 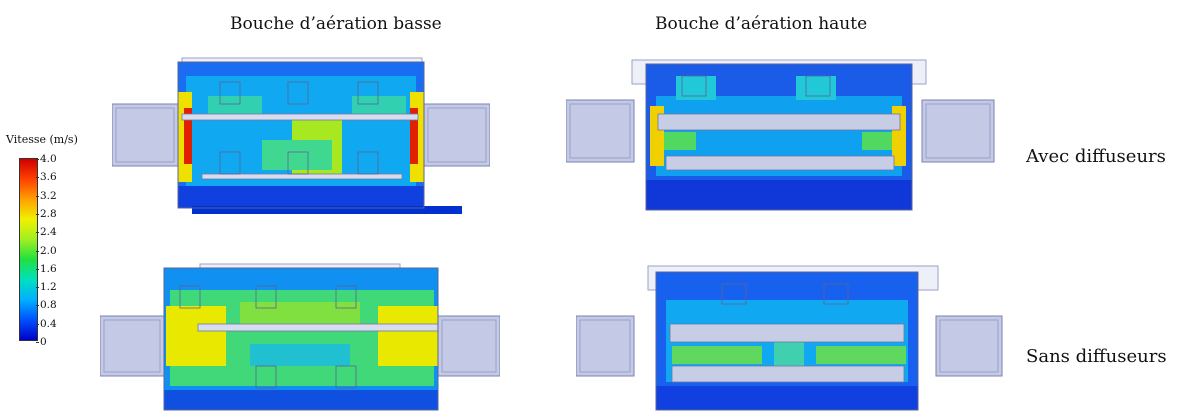 I want to click on panel-low-vent-with-diffusers, so click(x=301, y=136).